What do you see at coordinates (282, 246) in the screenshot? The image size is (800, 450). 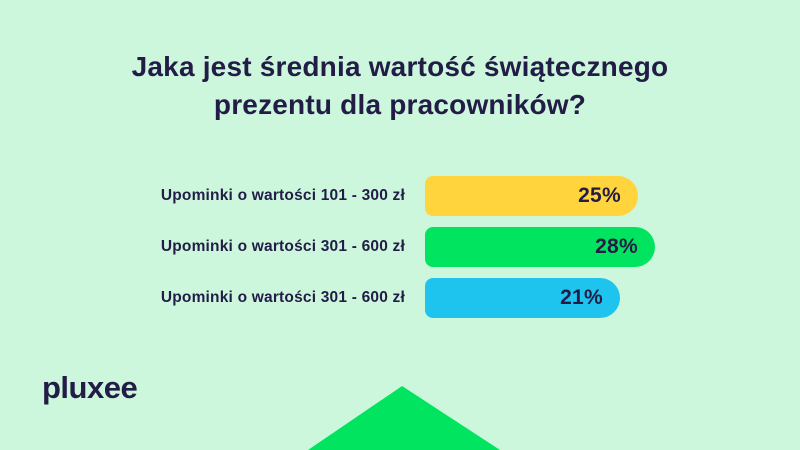 I see `bar-label-301-600: Upominki o wartości 301 - 600 zł` at bounding box center [282, 246].